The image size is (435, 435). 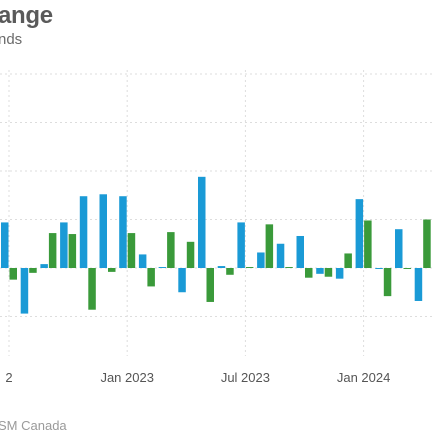 What do you see at coordinates (245, 377) in the screenshot?
I see `x-tick-label: Jul 2023` at bounding box center [245, 377].